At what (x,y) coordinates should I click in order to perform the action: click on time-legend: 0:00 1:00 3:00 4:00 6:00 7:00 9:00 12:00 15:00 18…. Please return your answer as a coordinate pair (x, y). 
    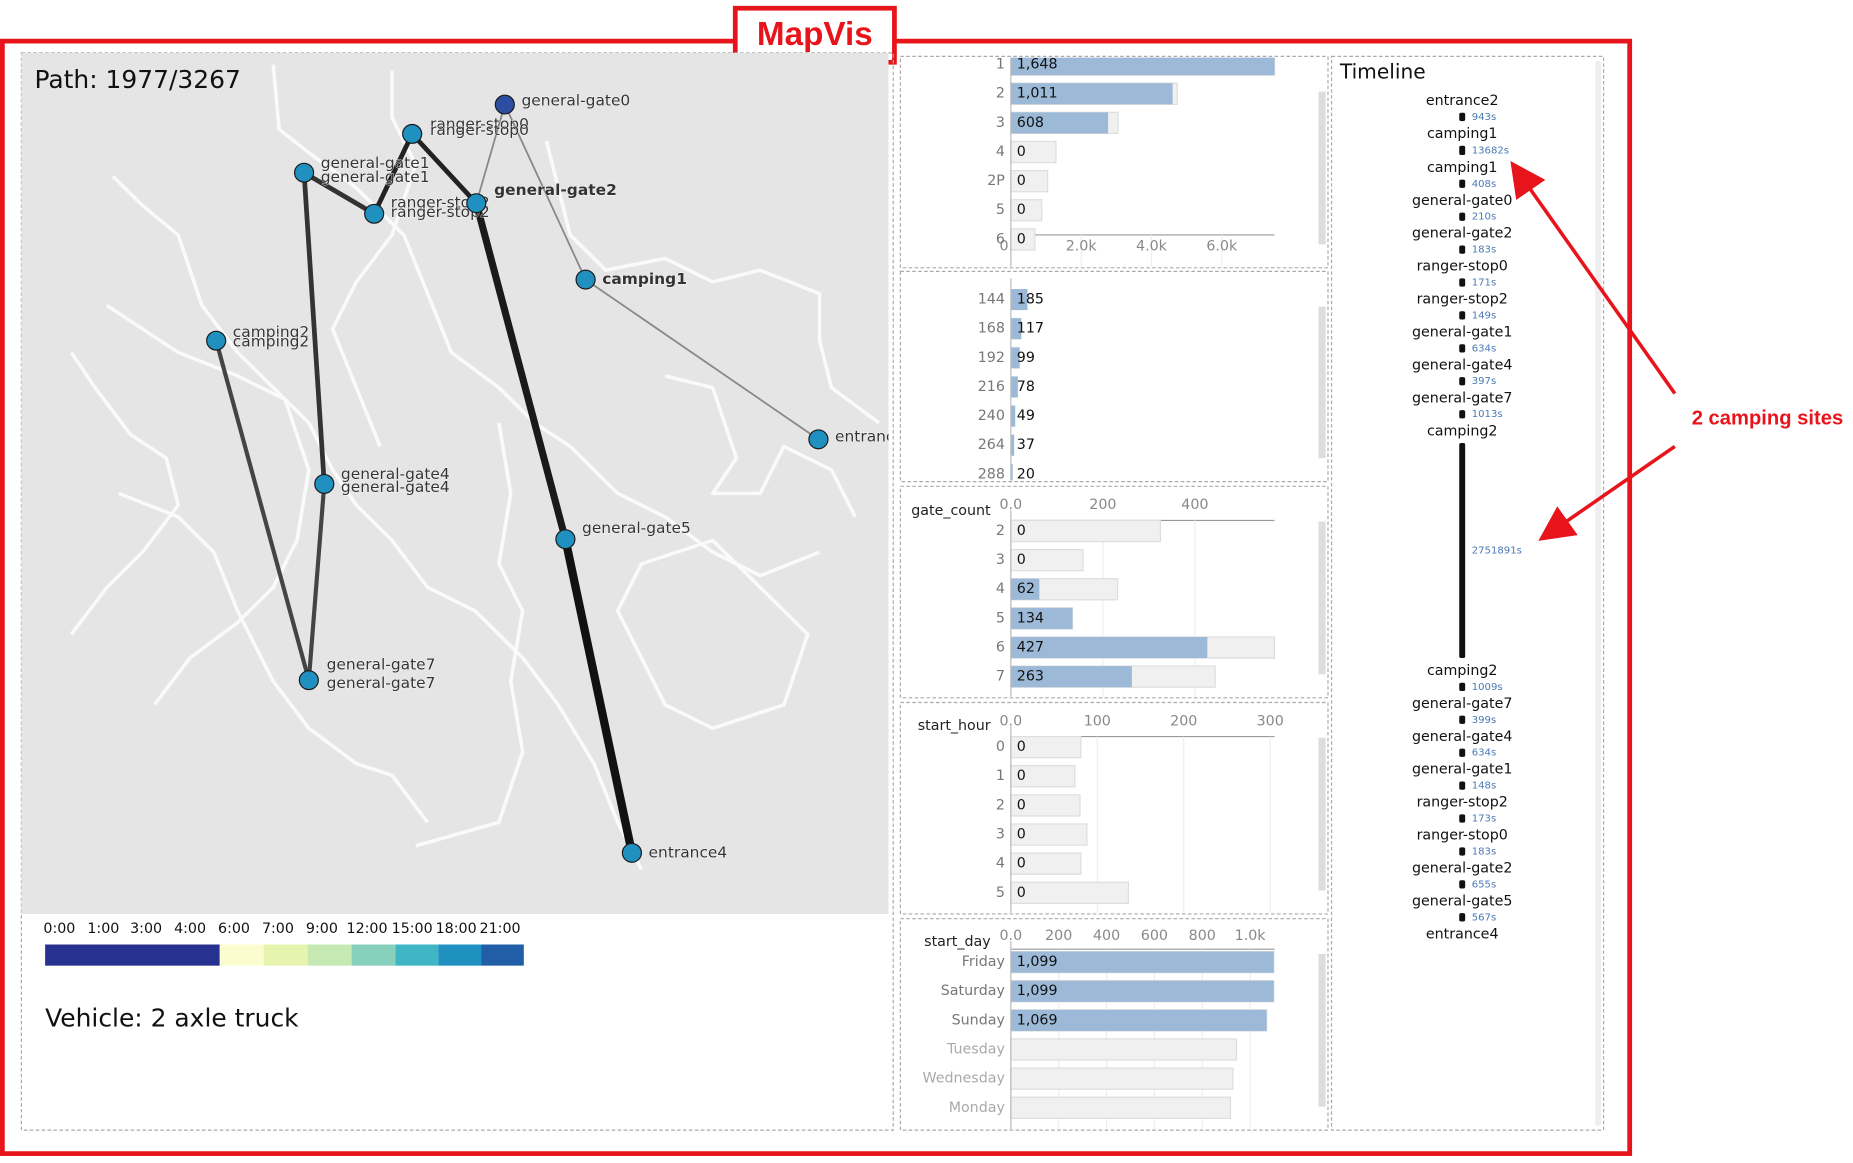
    Looking at the image, I should click on (283, 943).